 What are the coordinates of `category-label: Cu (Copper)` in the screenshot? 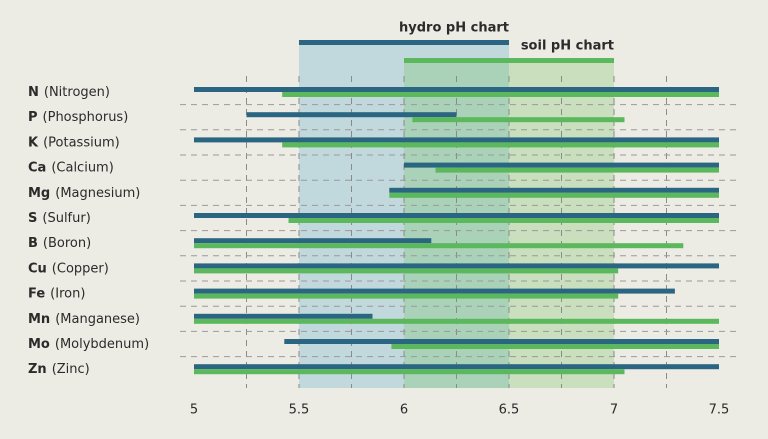 It's located at (68, 268).